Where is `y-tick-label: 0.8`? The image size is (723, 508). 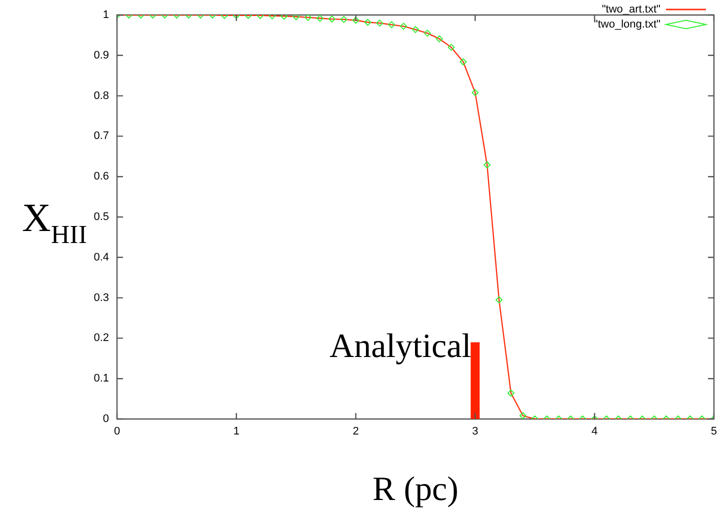
y-tick-label: 0.8 is located at coordinates (101, 96).